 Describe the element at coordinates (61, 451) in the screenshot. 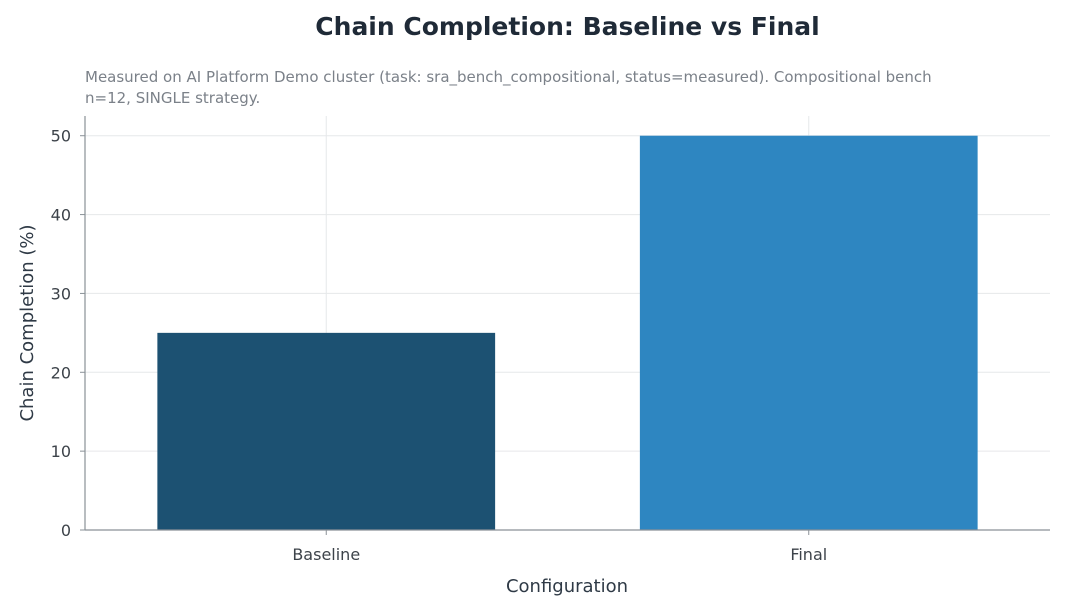

I see `y-tick-label: 10` at that location.